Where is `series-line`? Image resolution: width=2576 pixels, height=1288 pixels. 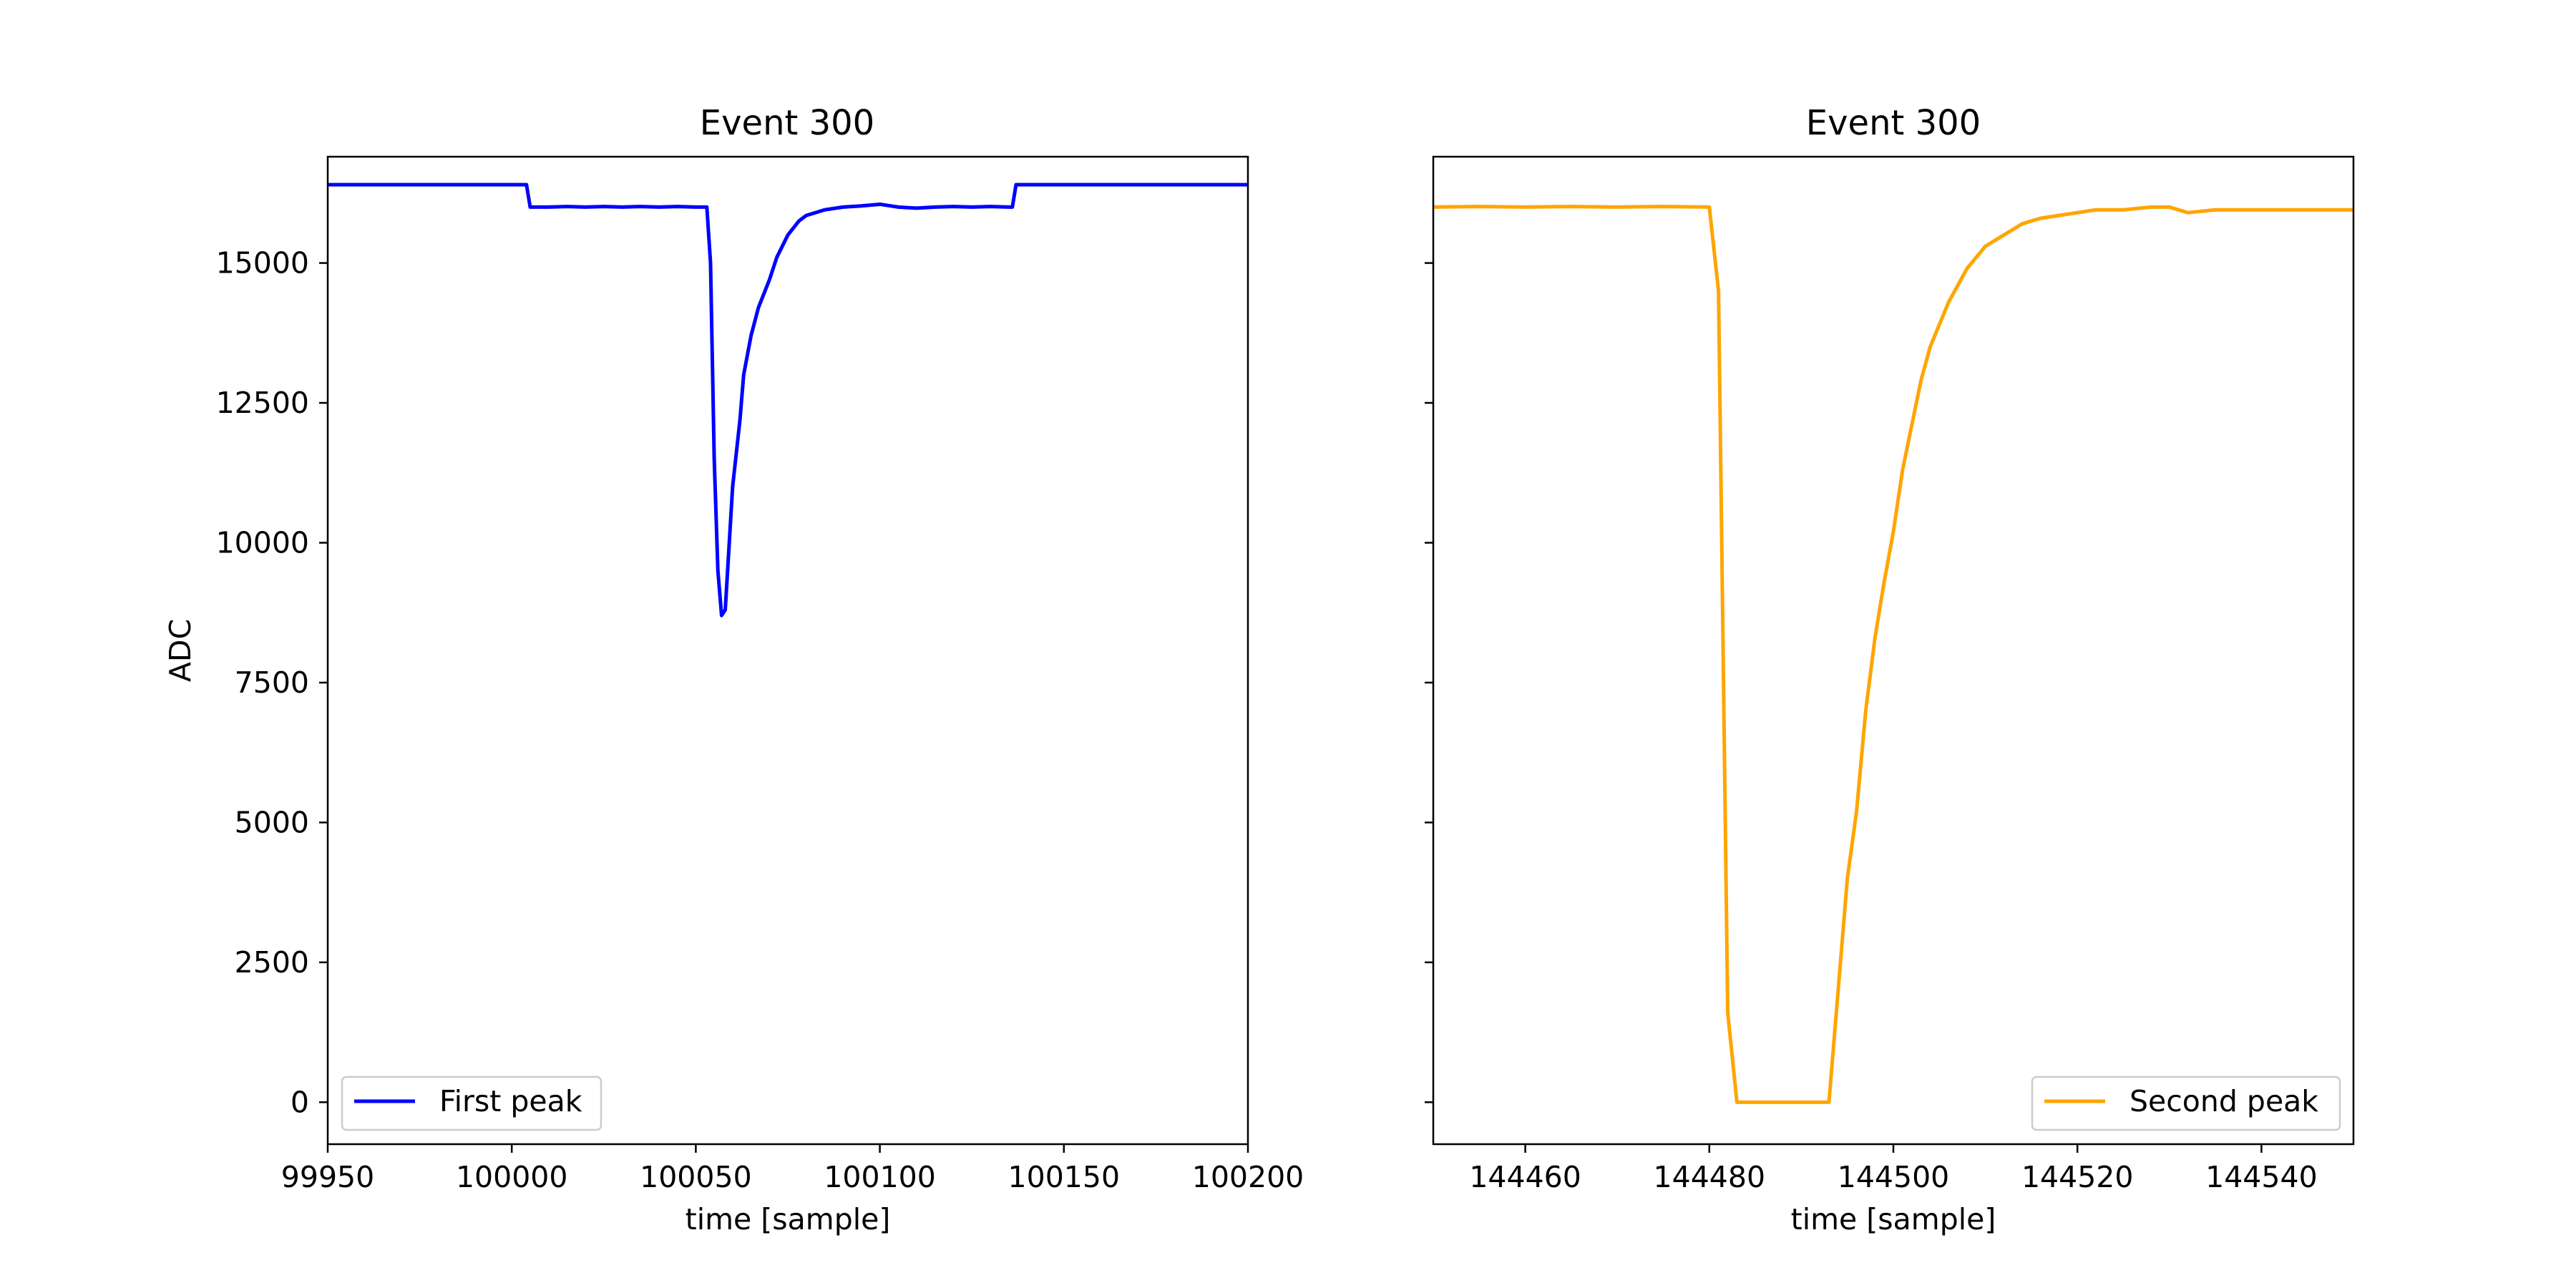
series-line is located at coordinates (788, 400).